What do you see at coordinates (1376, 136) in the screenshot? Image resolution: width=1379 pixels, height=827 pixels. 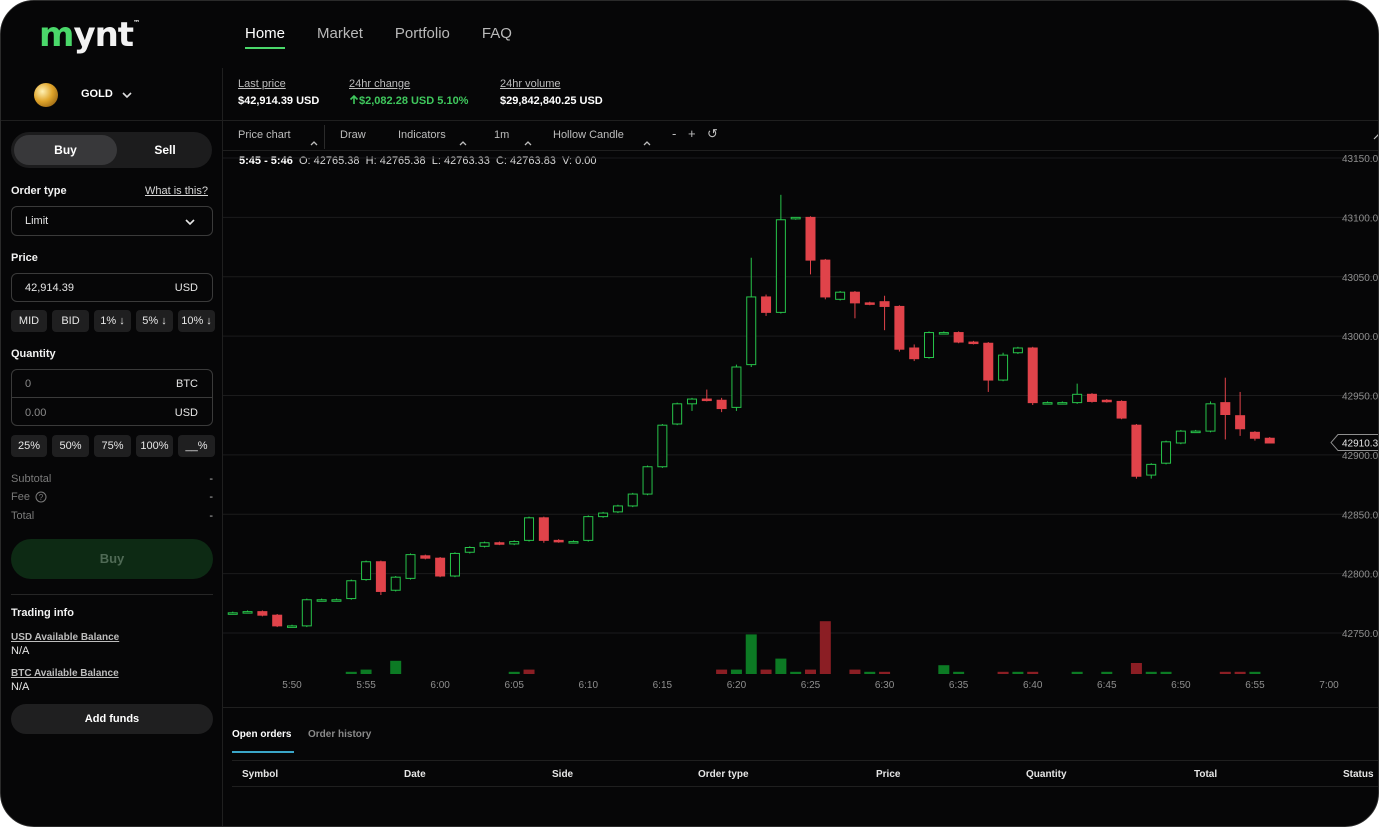 I see `expand-icon` at bounding box center [1376, 136].